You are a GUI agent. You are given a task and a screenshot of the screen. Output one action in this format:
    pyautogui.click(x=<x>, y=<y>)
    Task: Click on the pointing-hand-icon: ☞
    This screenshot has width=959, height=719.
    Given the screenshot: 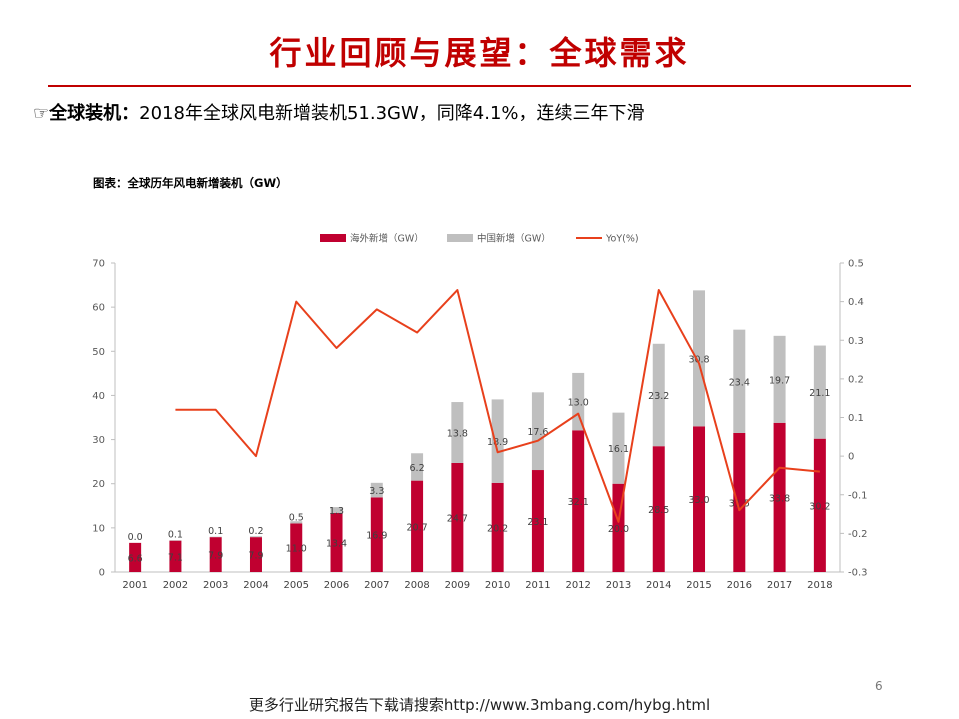 What is the action you would take?
    pyautogui.click(x=41, y=113)
    